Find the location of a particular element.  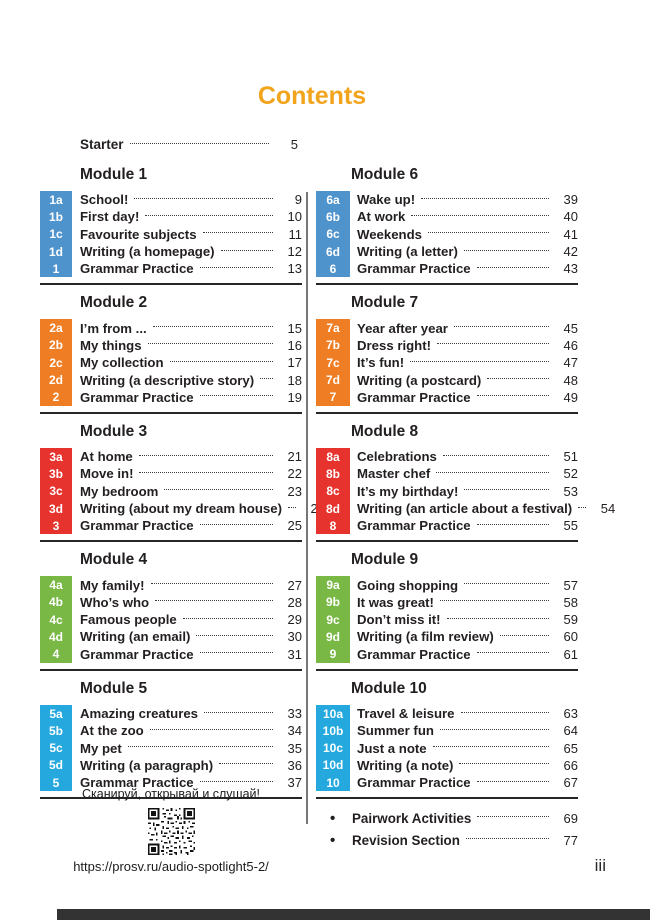

page-edge-shadow is located at coordinates (353, 914).